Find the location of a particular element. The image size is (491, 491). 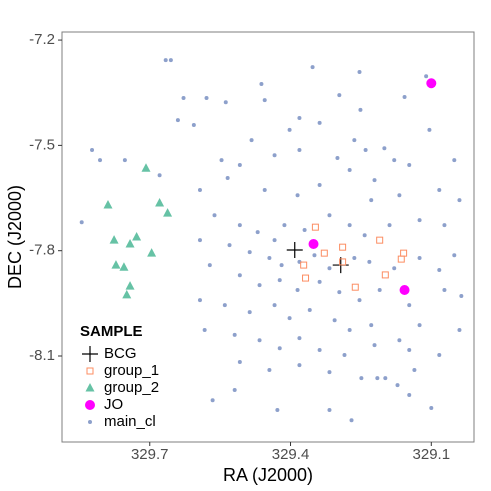

x-tick-label: 329.7 is located at coordinates (150, 454).